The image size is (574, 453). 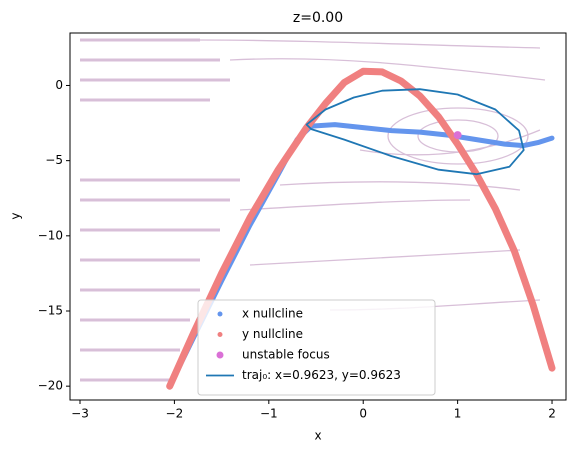 What do you see at coordinates (272, 334) in the screenshot?
I see `legend-label: y nullcline` at bounding box center [272, 334].